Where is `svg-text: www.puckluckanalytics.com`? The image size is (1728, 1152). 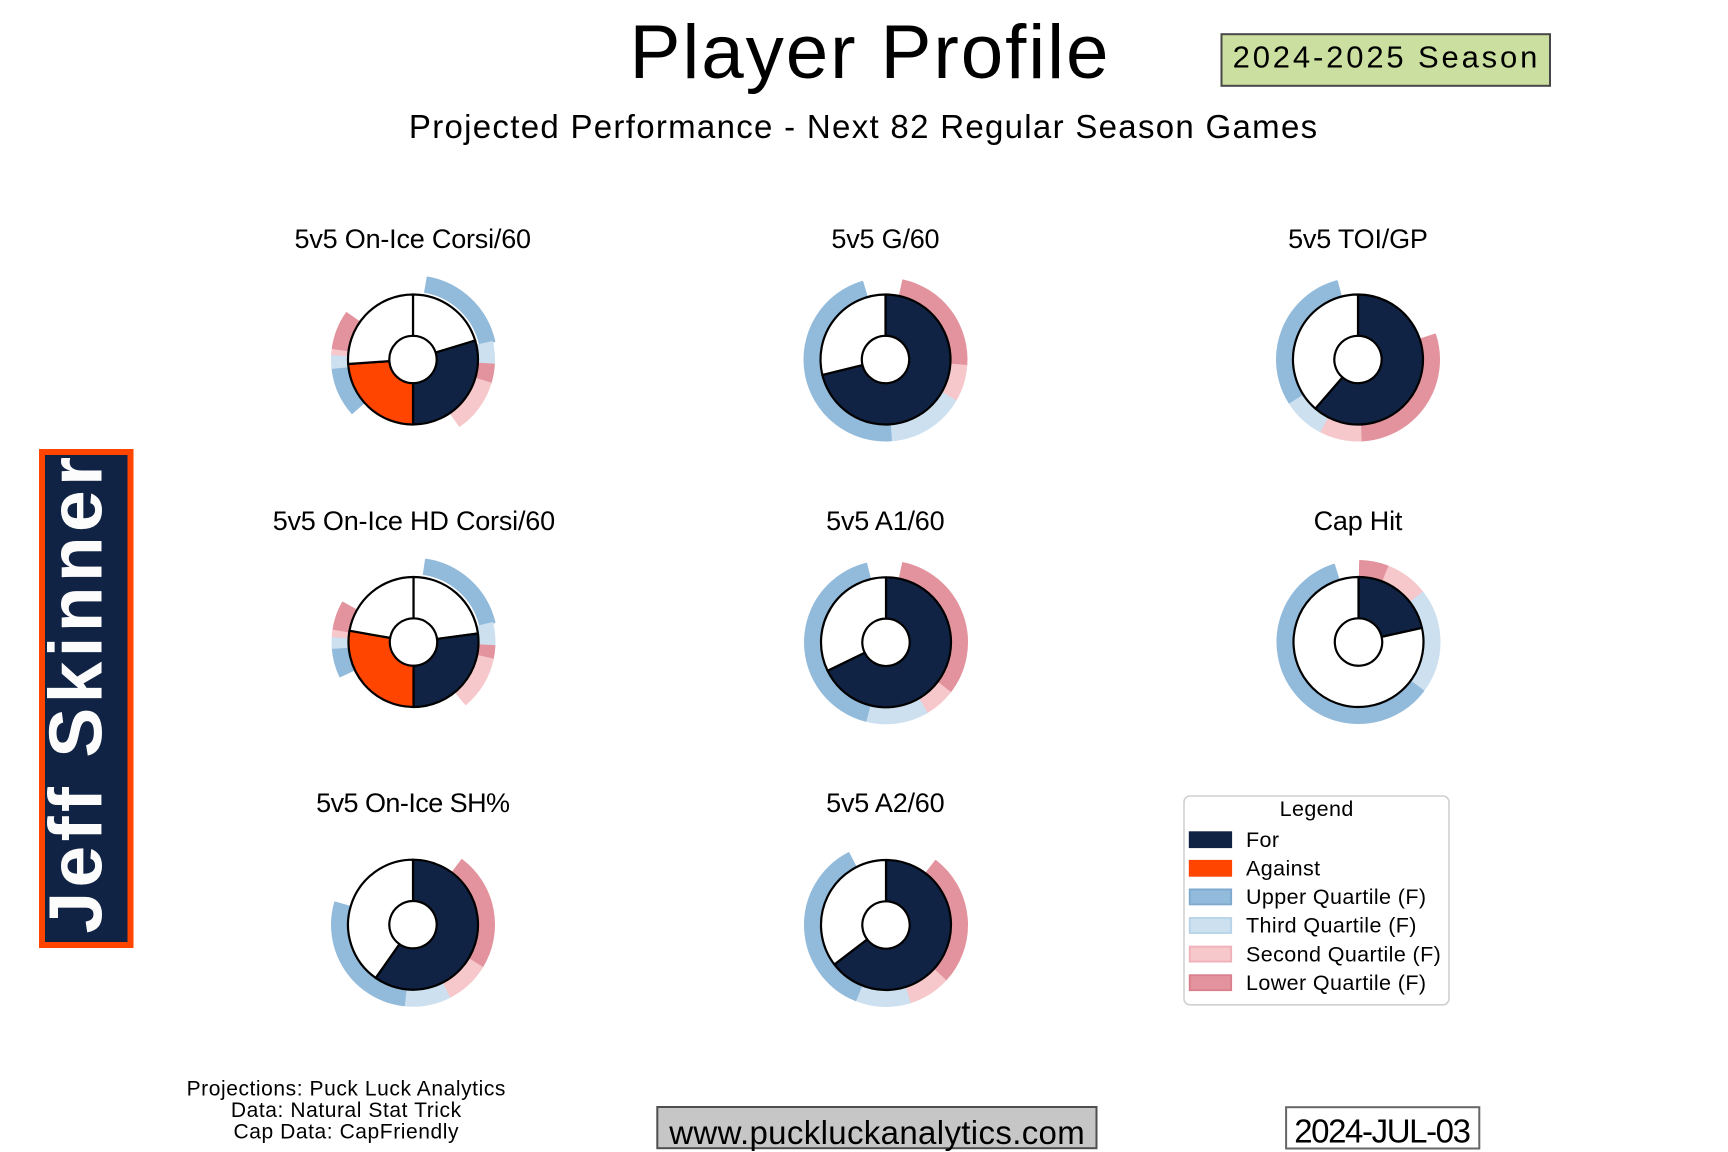
svg-text: www.puckluckanalytics.com is located at coordinates (876, 1132).